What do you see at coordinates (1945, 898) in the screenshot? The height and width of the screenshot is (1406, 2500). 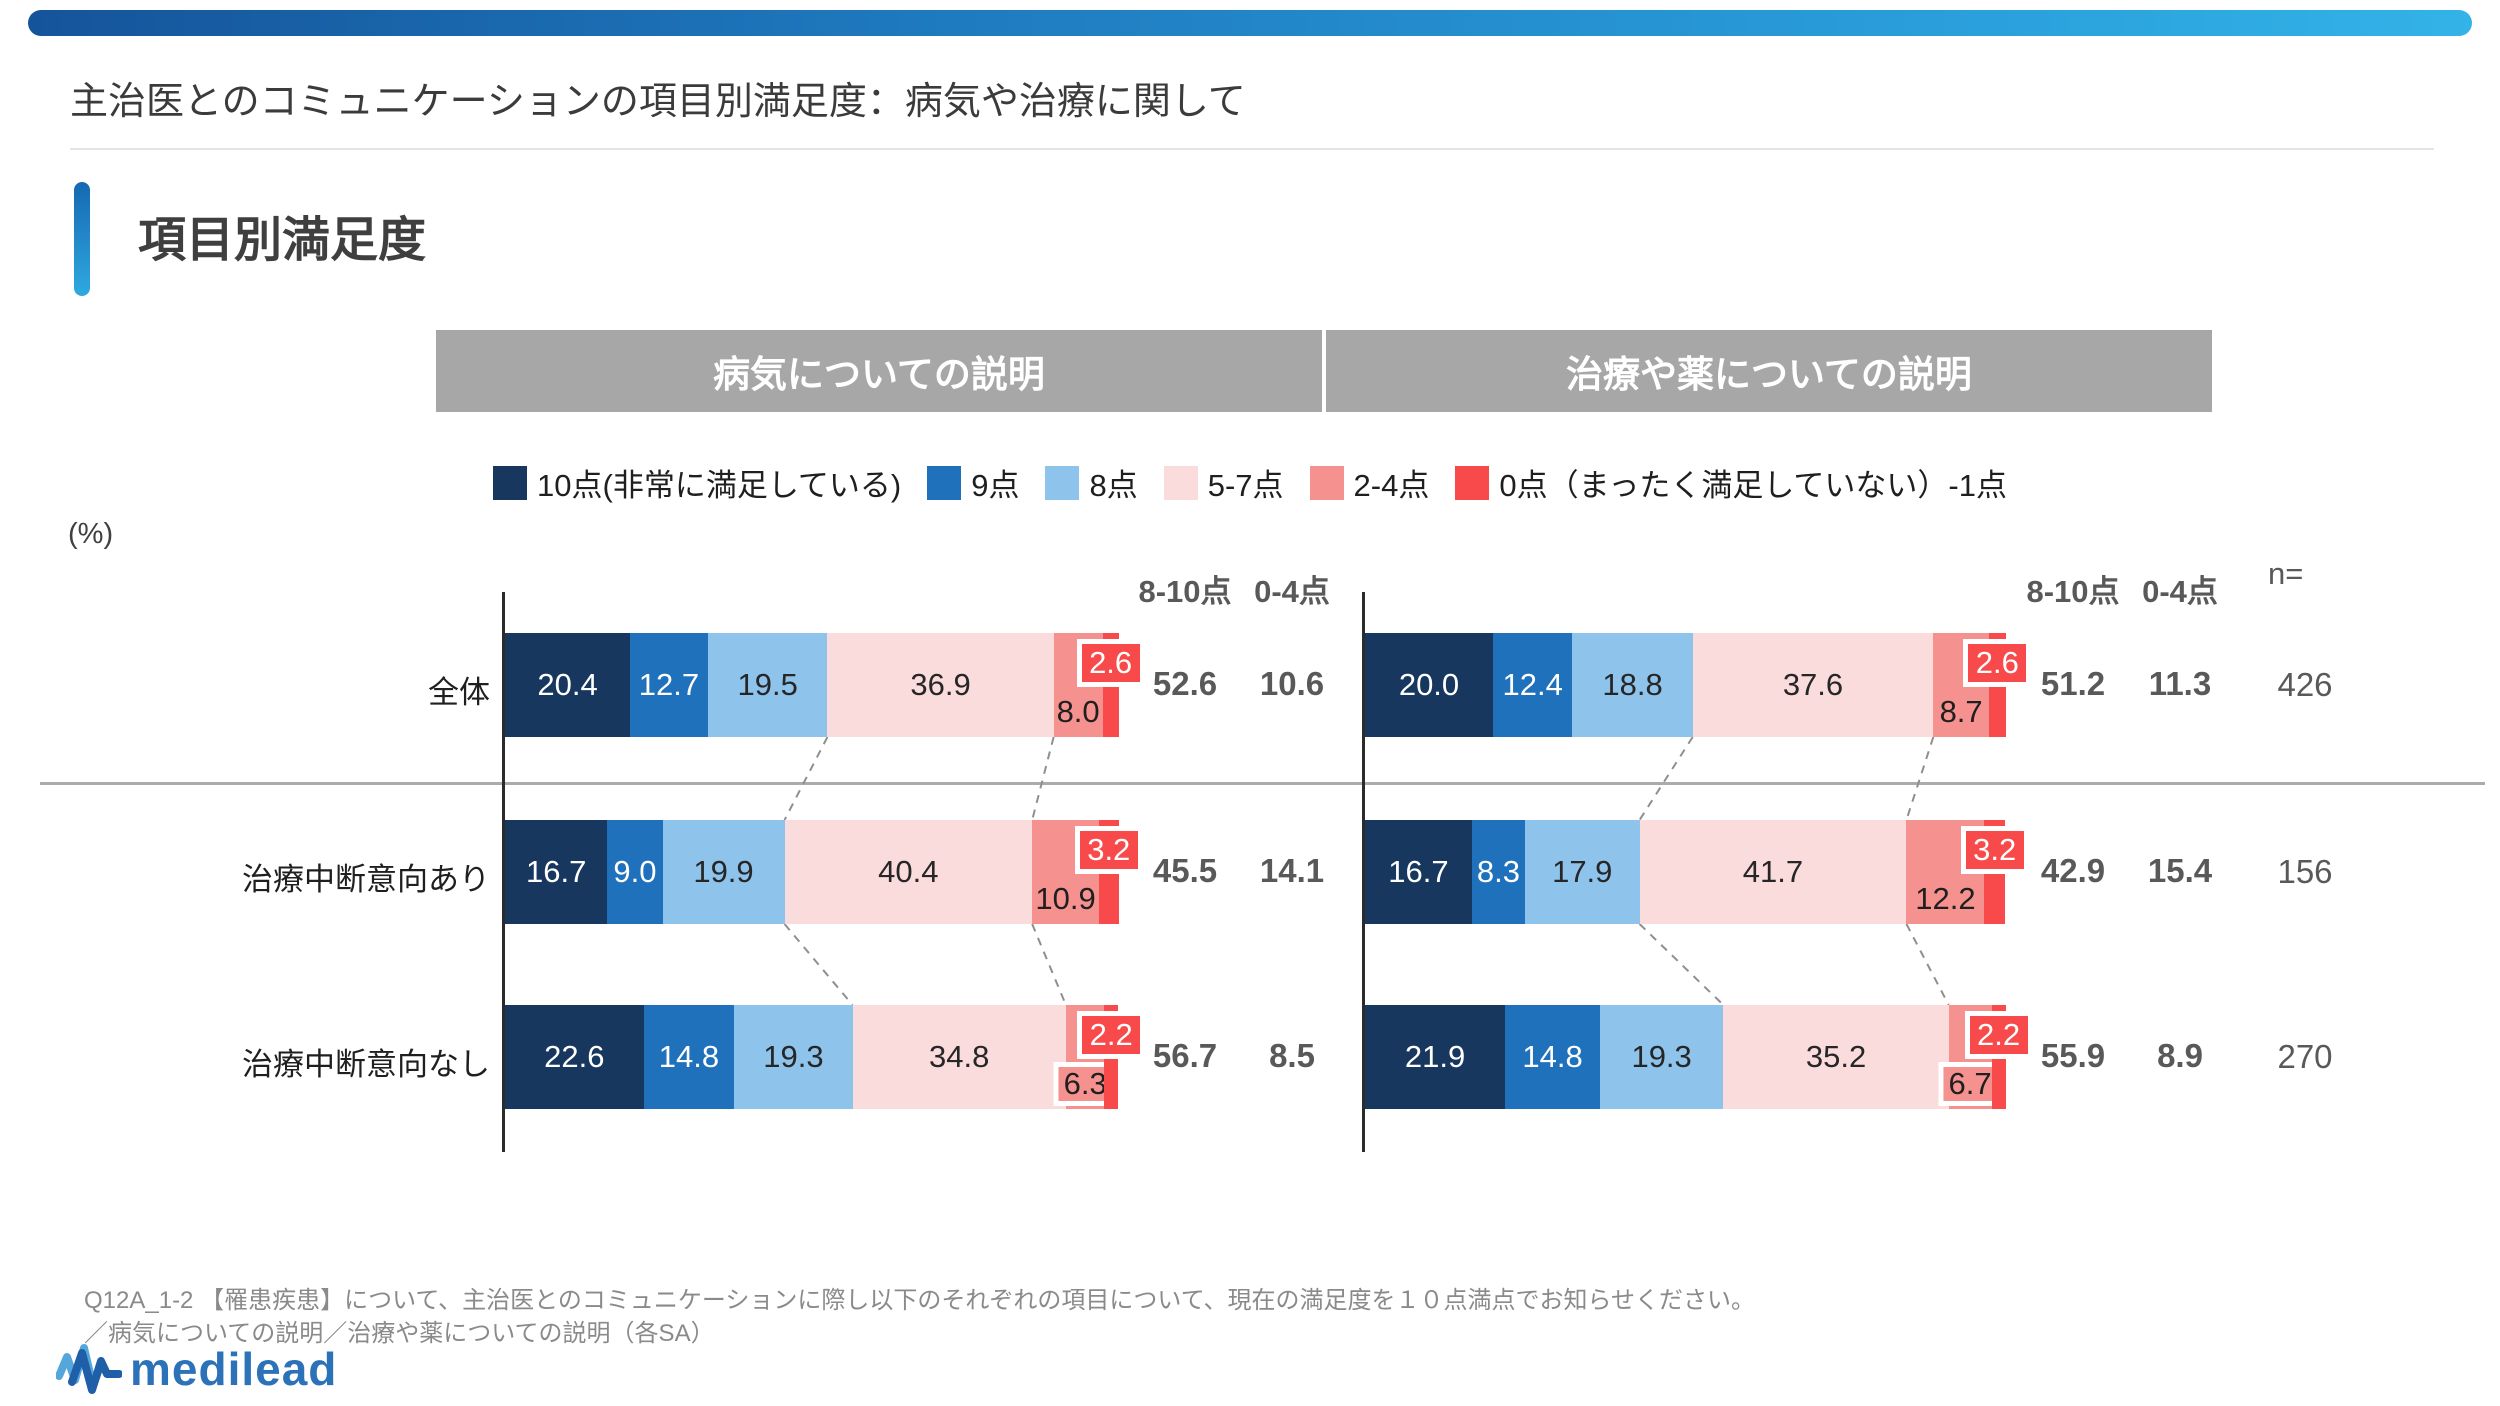 I see `segment-value-label: 12.2` at bounding box center [1945, 898].